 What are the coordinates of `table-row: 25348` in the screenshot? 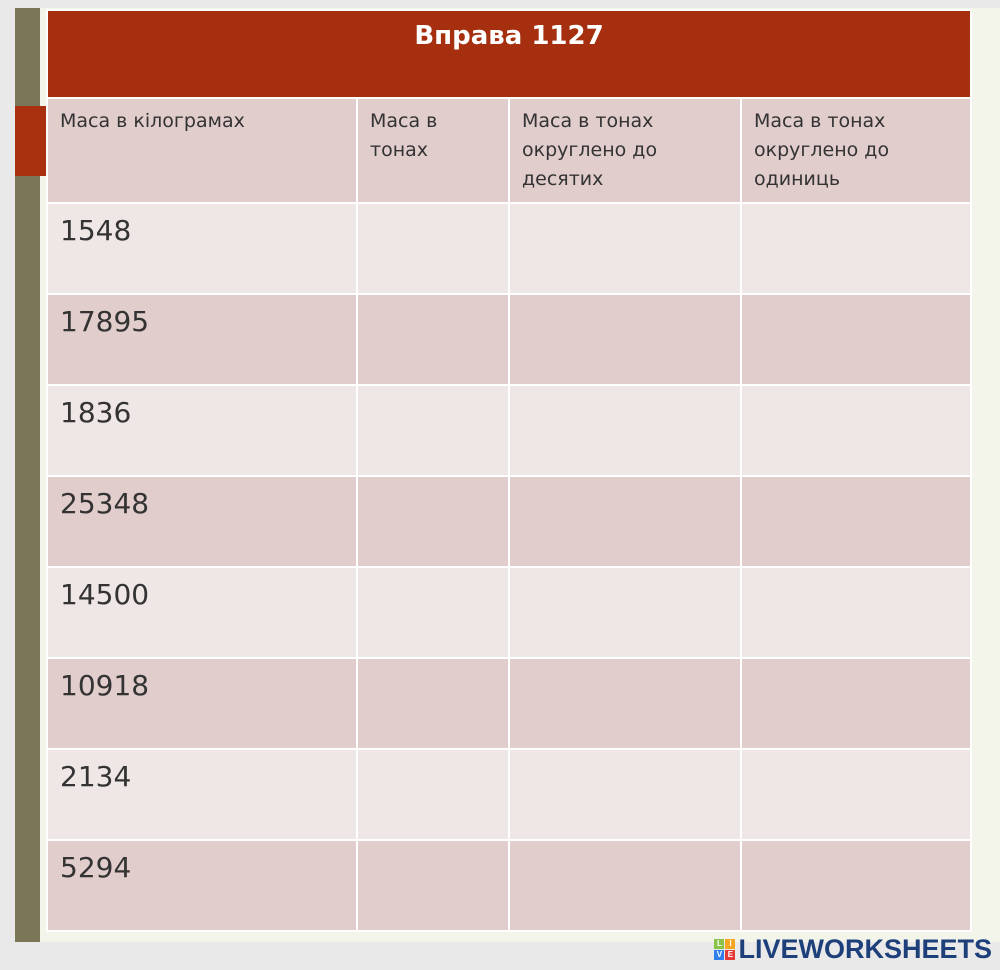 It's located at (509, 521).